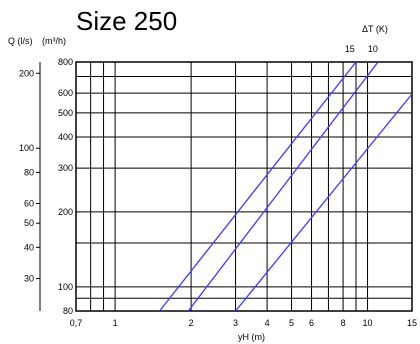 This screenshot has height=344, width=420. What do you see at coordinates (115, 323) in the screenshot?
I see `x-tick-label: 1` at bounding box center [115, 323].